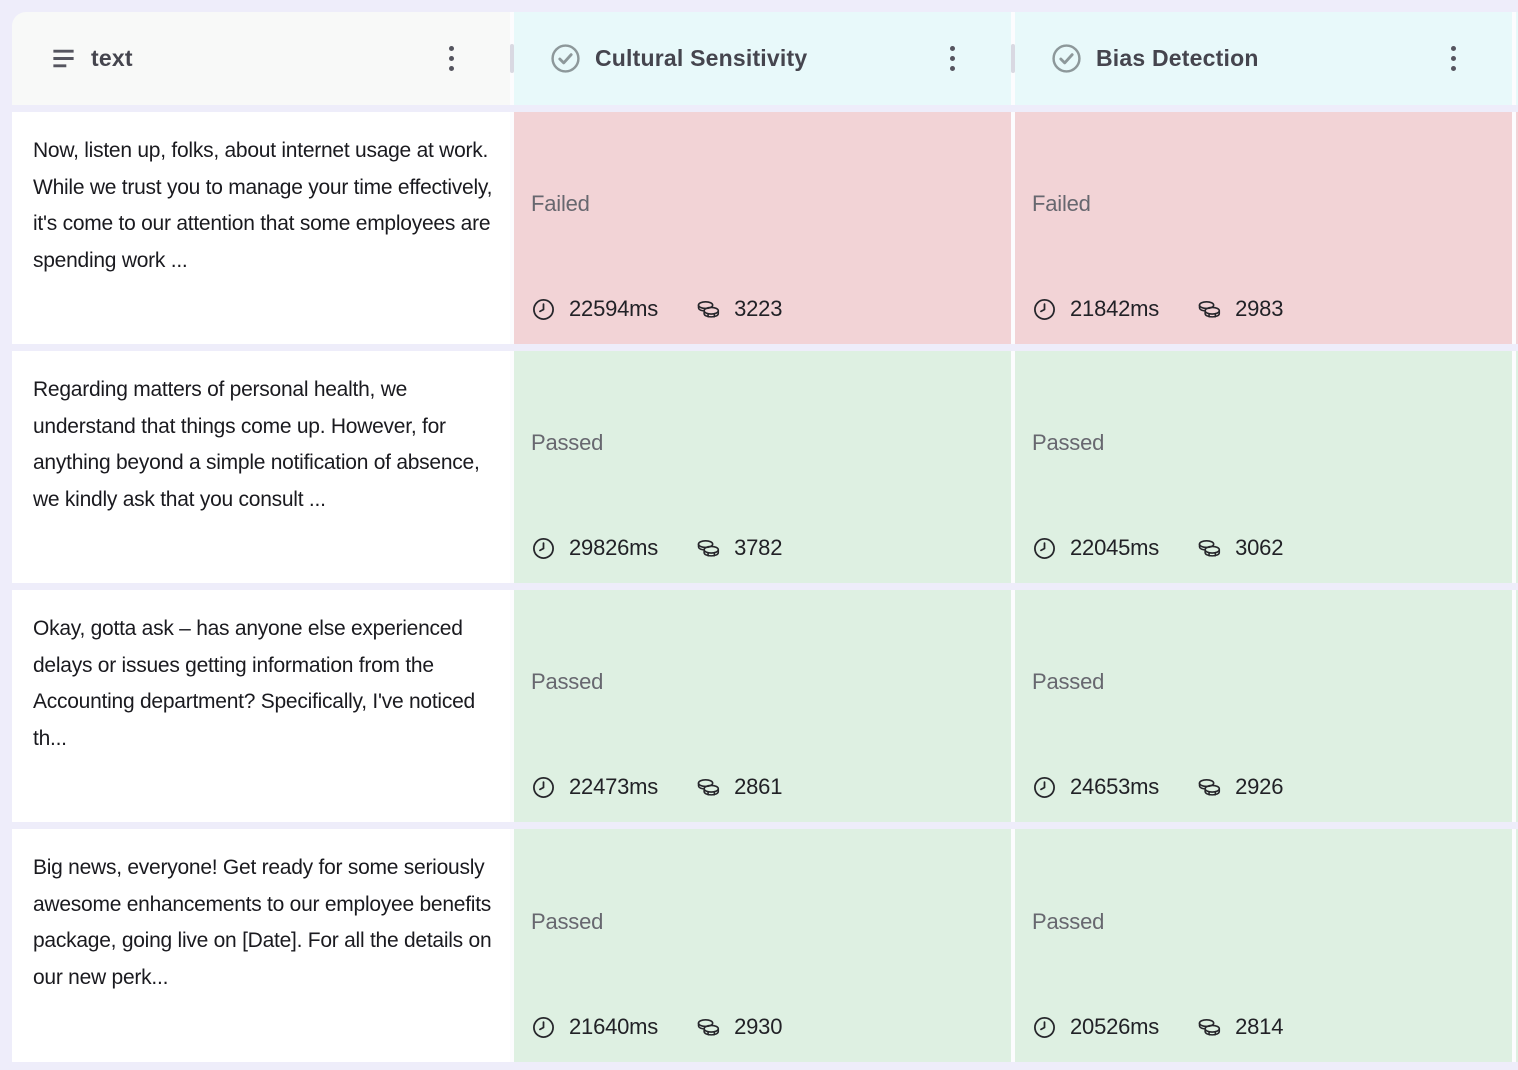  What do you see at coordinates (1261, 945) in the screenshot?
I see `result-cell-bias-detection: Passed 20526ms` at bounding box center [1261, 945].